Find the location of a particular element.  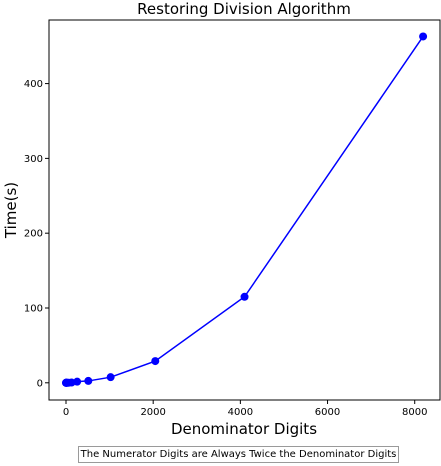

y-axis-ticks: 0 100 200 300 400 is located at coordinates (36, 234).